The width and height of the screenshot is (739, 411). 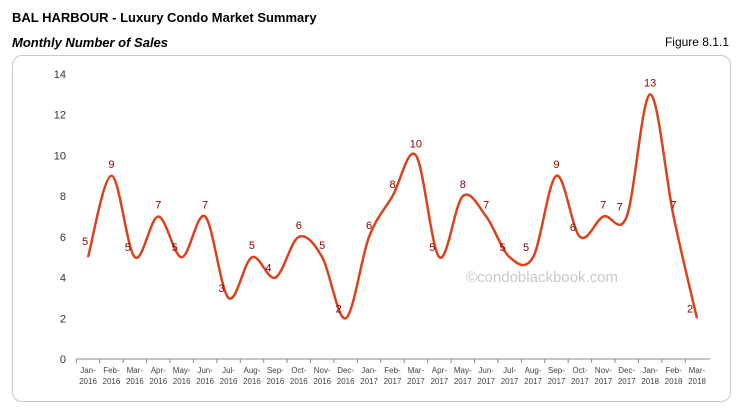 What do you see at coordinates (63, 360) in the screenshot?
I see `y-tick-label: 0` at bounding box center [63, 360].